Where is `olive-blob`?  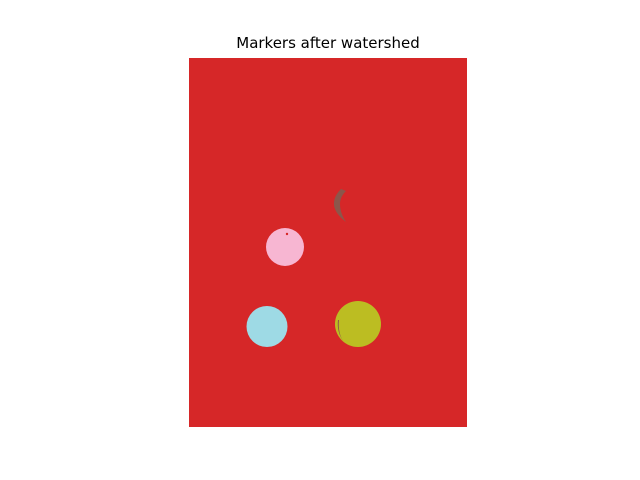
olive-blob is located at coordinates (358, 324).